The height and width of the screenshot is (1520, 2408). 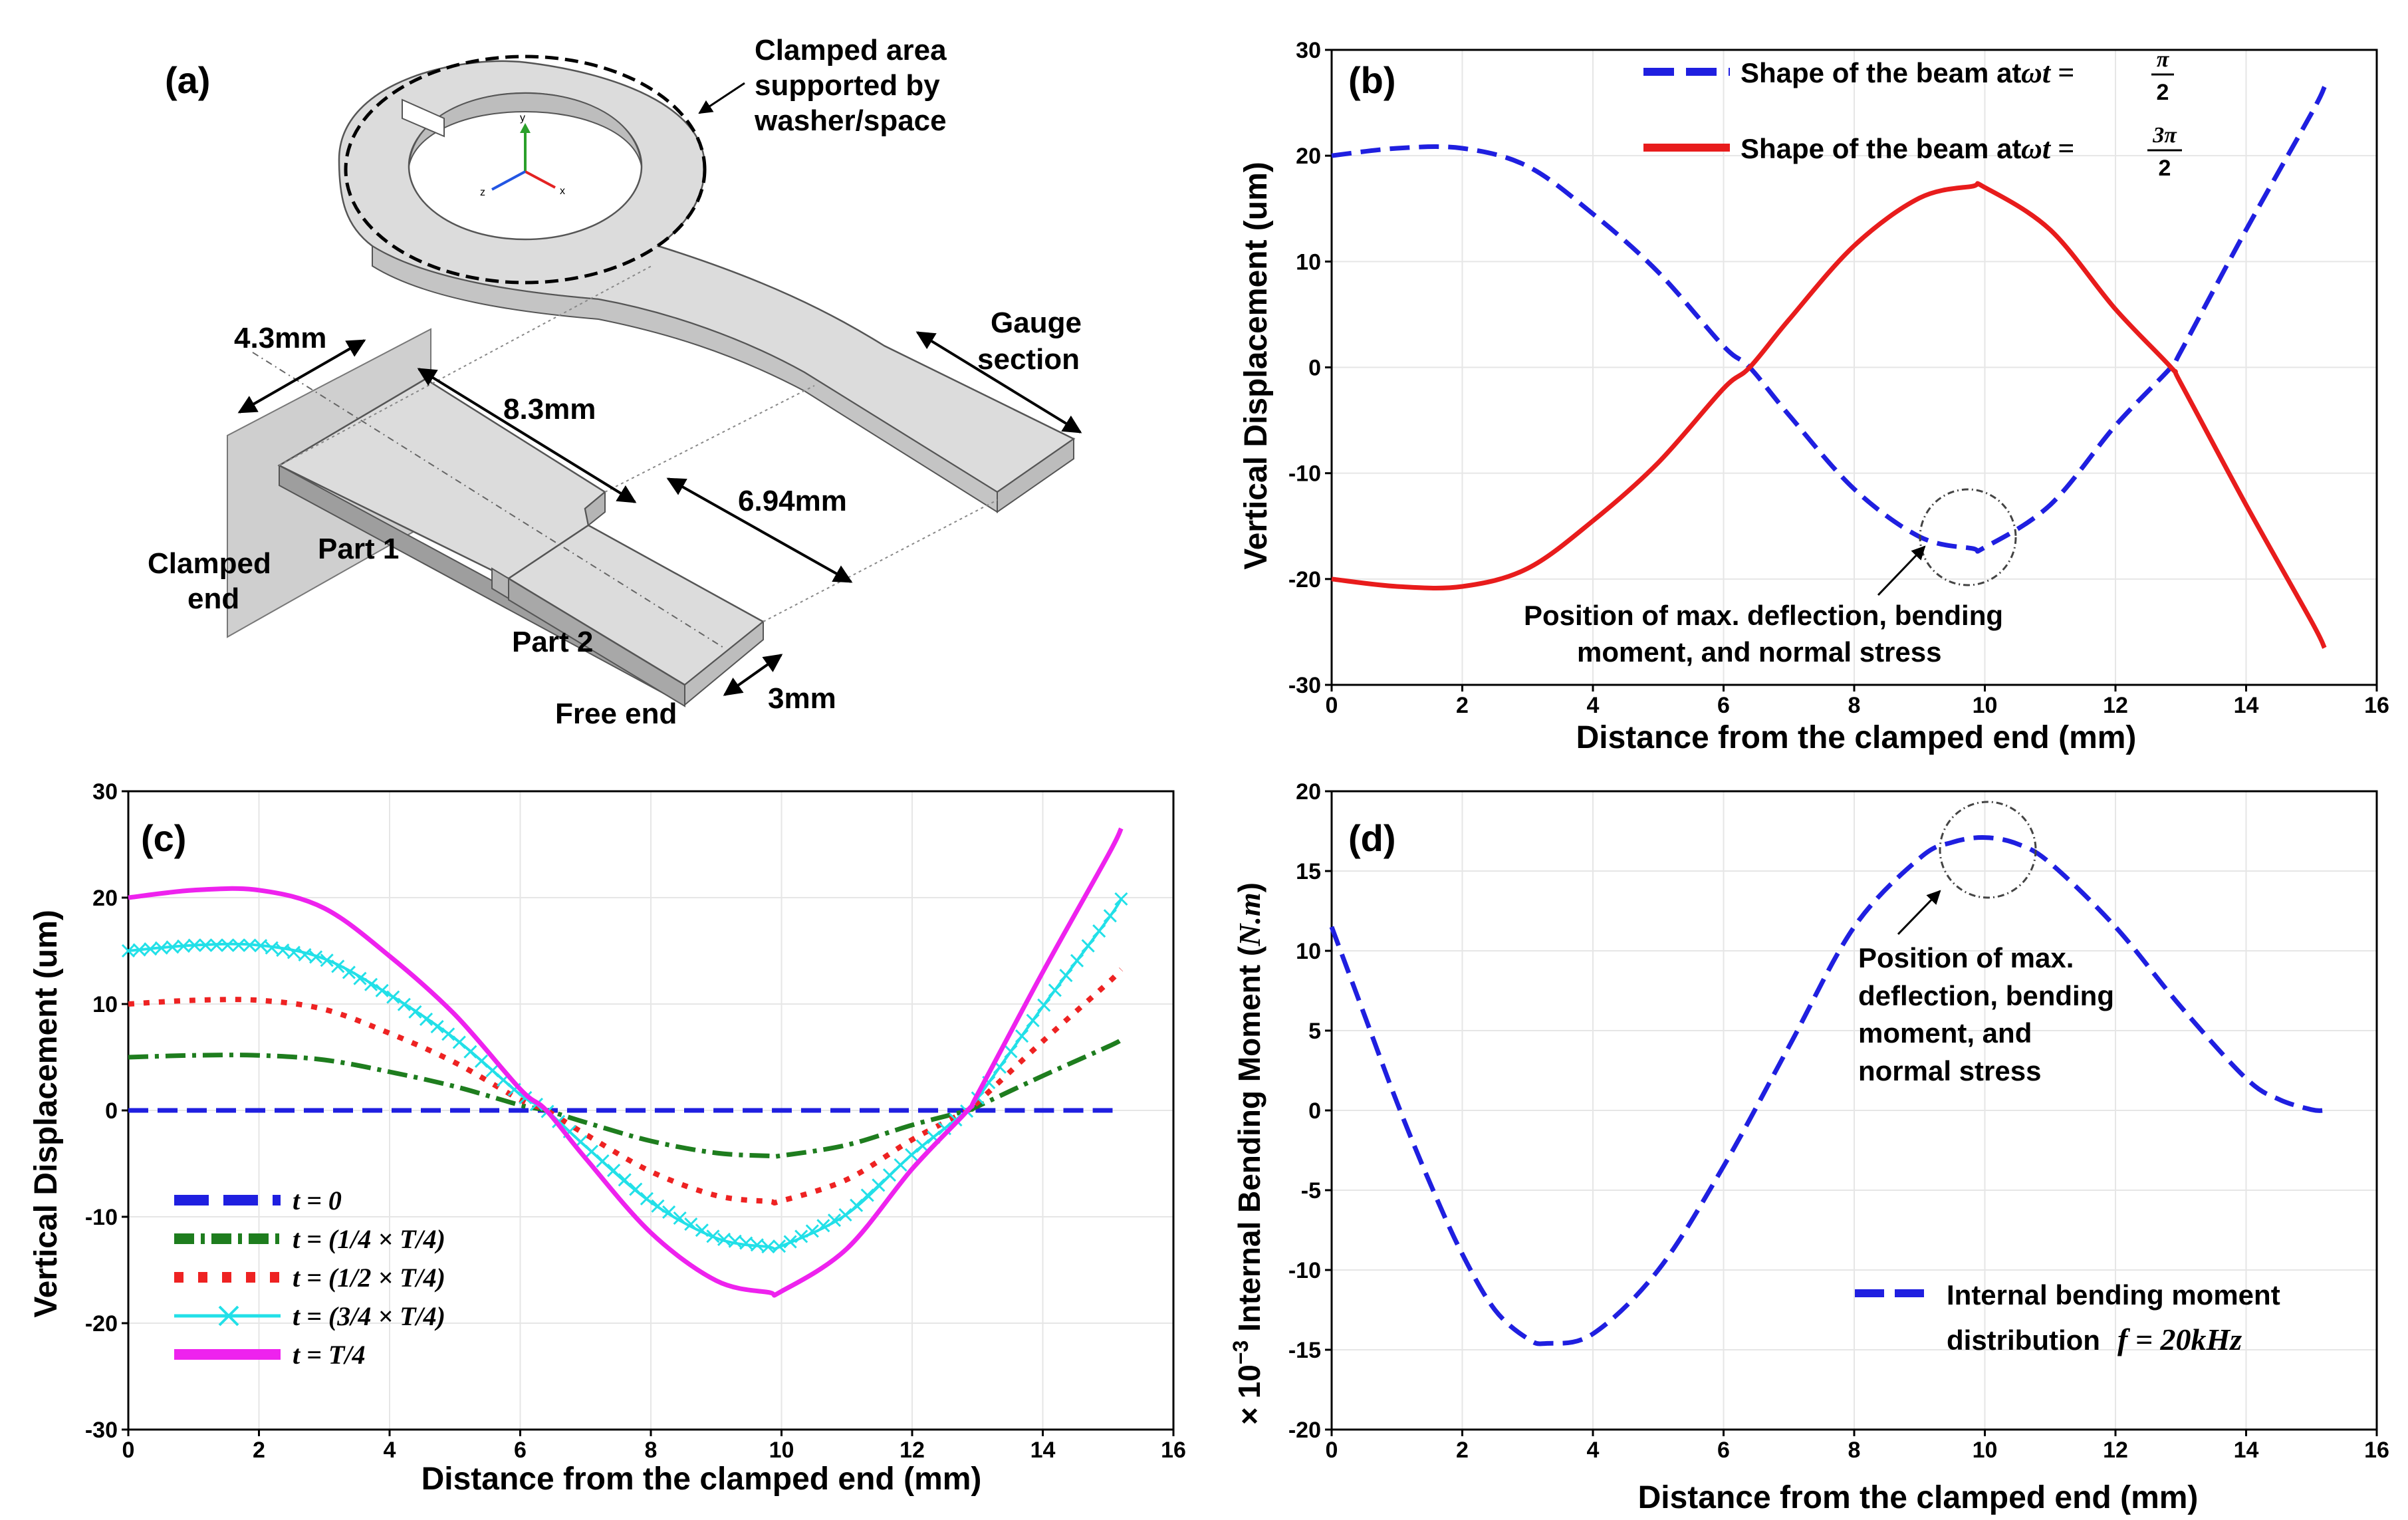 What do you see at coordinates (359, 549) in the screenshot?
I see `part1-label: Part 1` at bounding box center [359, 549].